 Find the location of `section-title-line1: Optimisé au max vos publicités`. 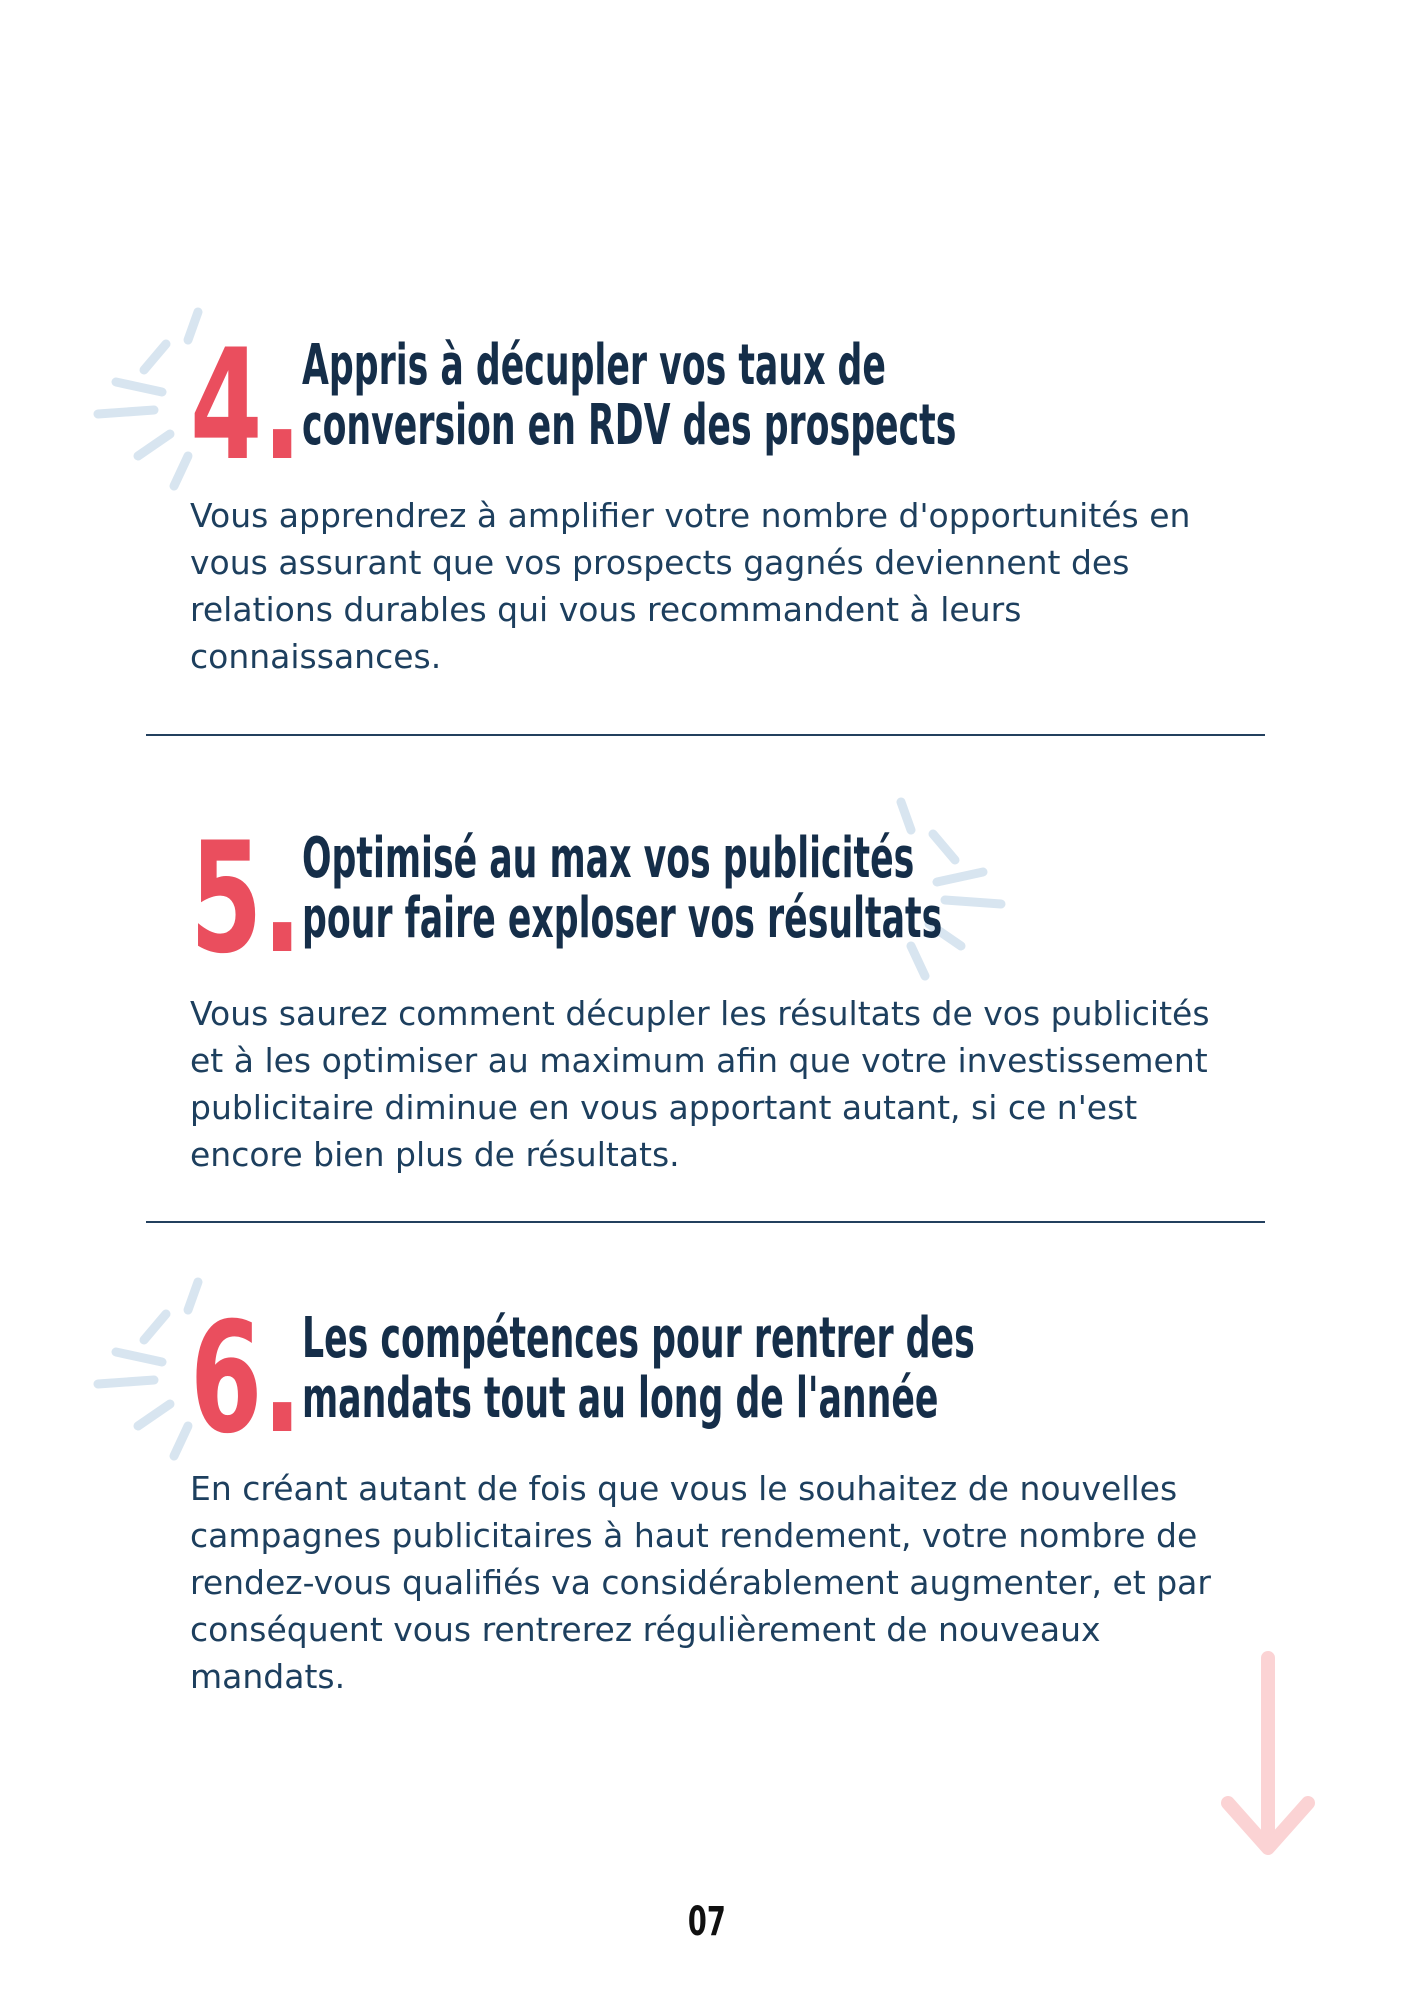

section-title-line1: Optimisé au max vos publicités is located at coordinates (608, 858).